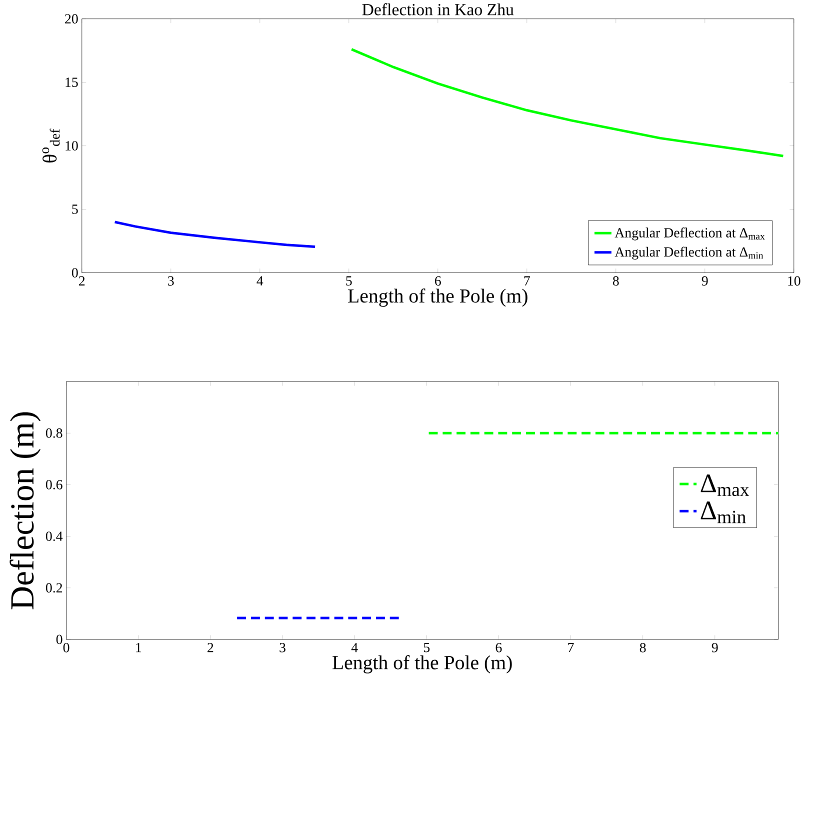 The width and height of the screenshot is (817, 820). I want to click on y-tick-label: 0.2, so click(54, 588).